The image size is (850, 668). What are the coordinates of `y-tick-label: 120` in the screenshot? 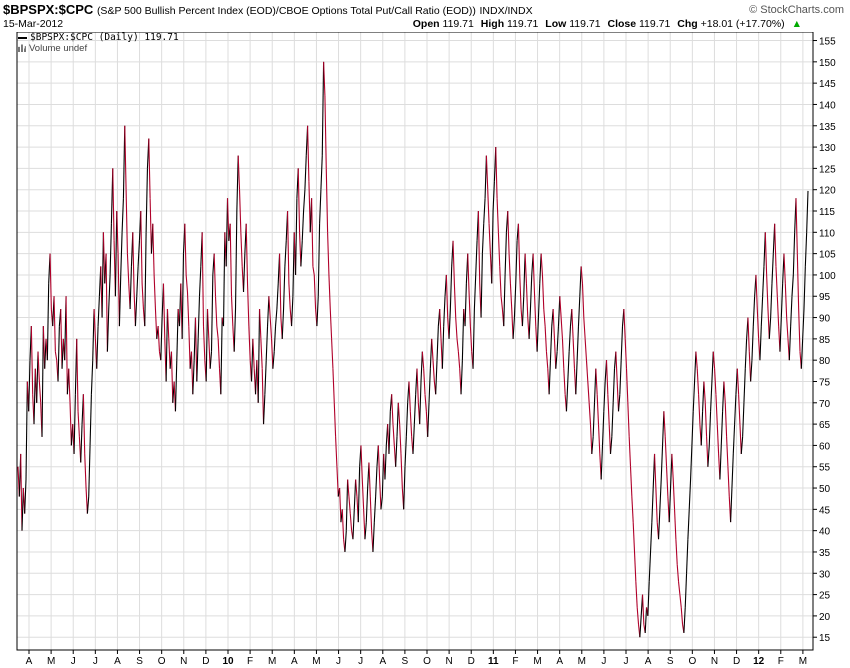 It's located at (827, 191).